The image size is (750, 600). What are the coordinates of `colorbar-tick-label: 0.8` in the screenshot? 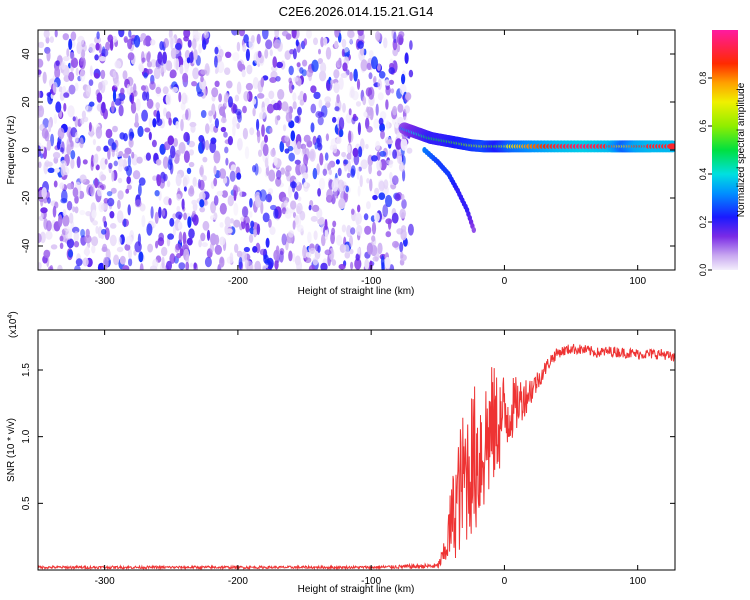 It's located at (703, 78).